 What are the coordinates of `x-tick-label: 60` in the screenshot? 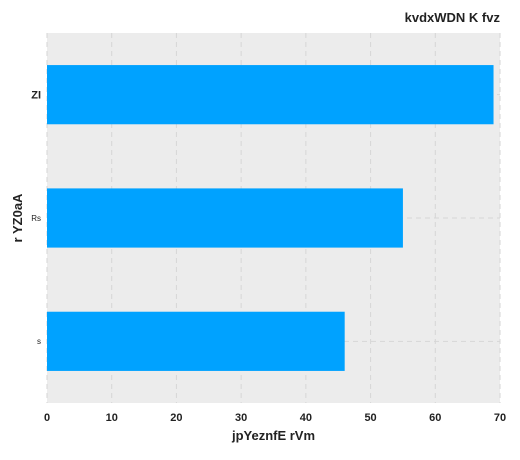 It's located at (435, 418).